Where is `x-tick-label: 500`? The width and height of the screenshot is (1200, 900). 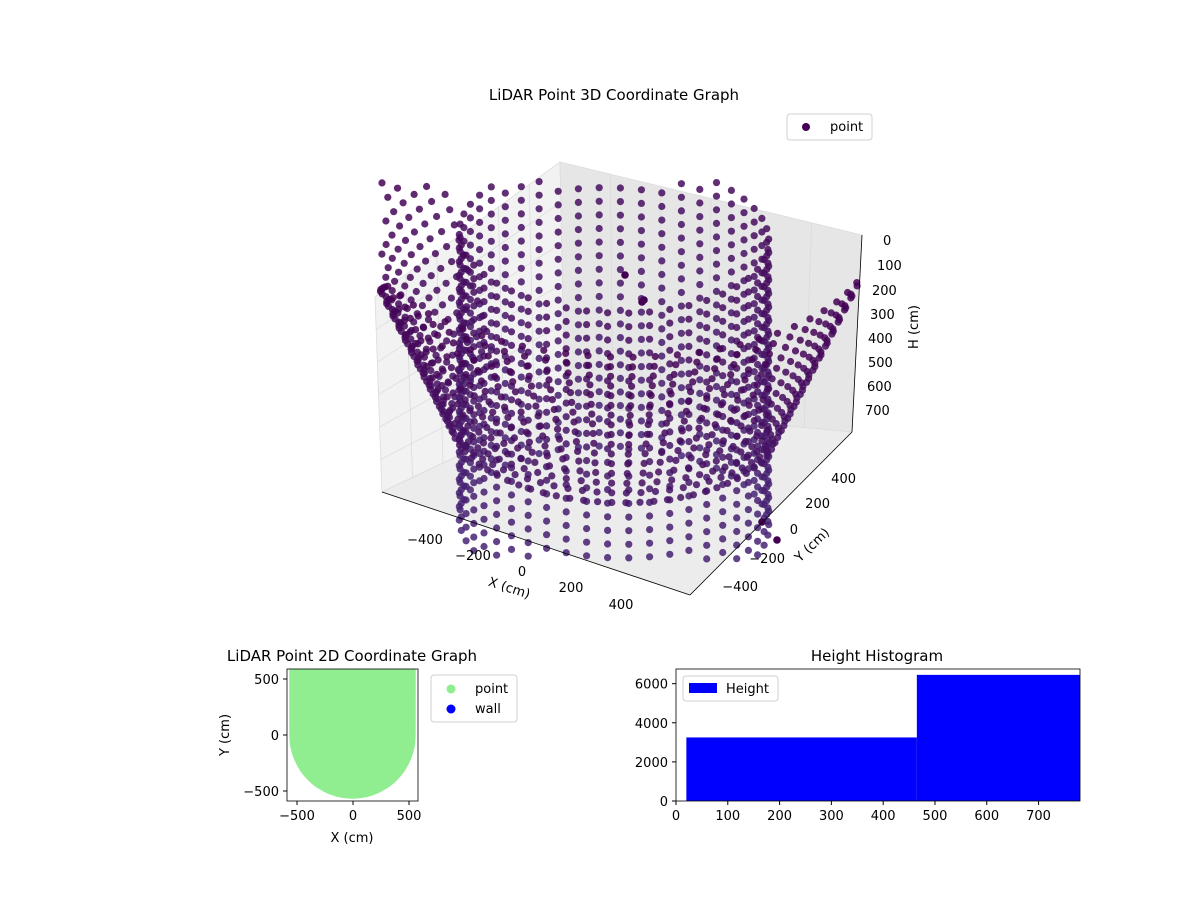
x-tick-label: 500 is located at coordinates (409, 816).